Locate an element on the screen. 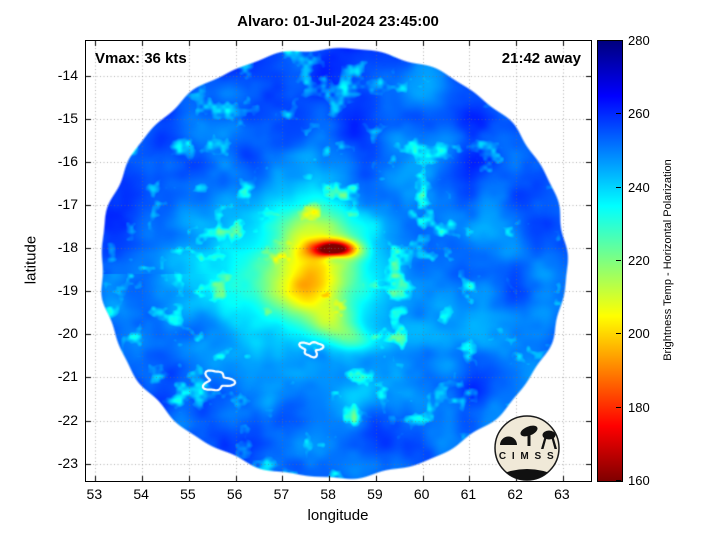 This screenshot has height=540, width=720. y-tick-label: -17 is located at coordinates (67, 203).